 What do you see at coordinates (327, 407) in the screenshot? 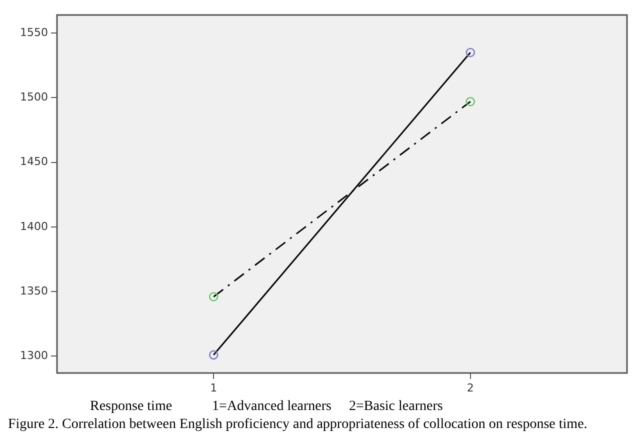
I see `text: 1=Advanced learners 2=Basic learners` at bounding box center [327, 407].